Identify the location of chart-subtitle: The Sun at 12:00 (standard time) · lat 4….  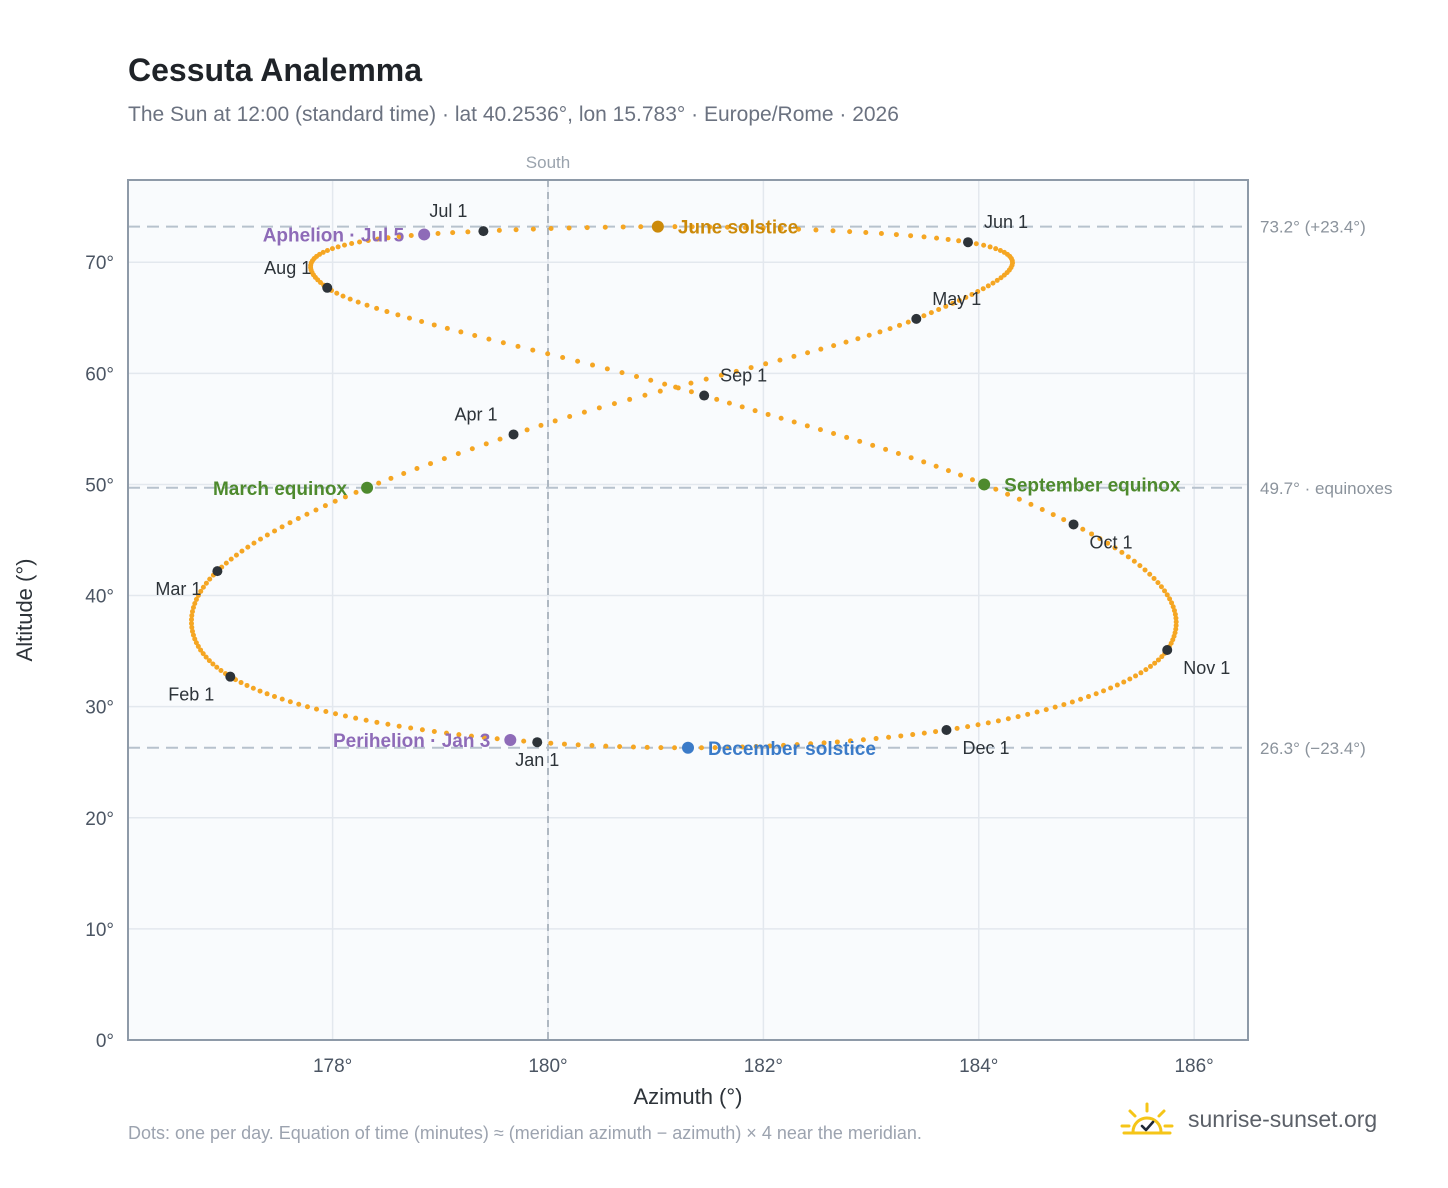
(513, 114).